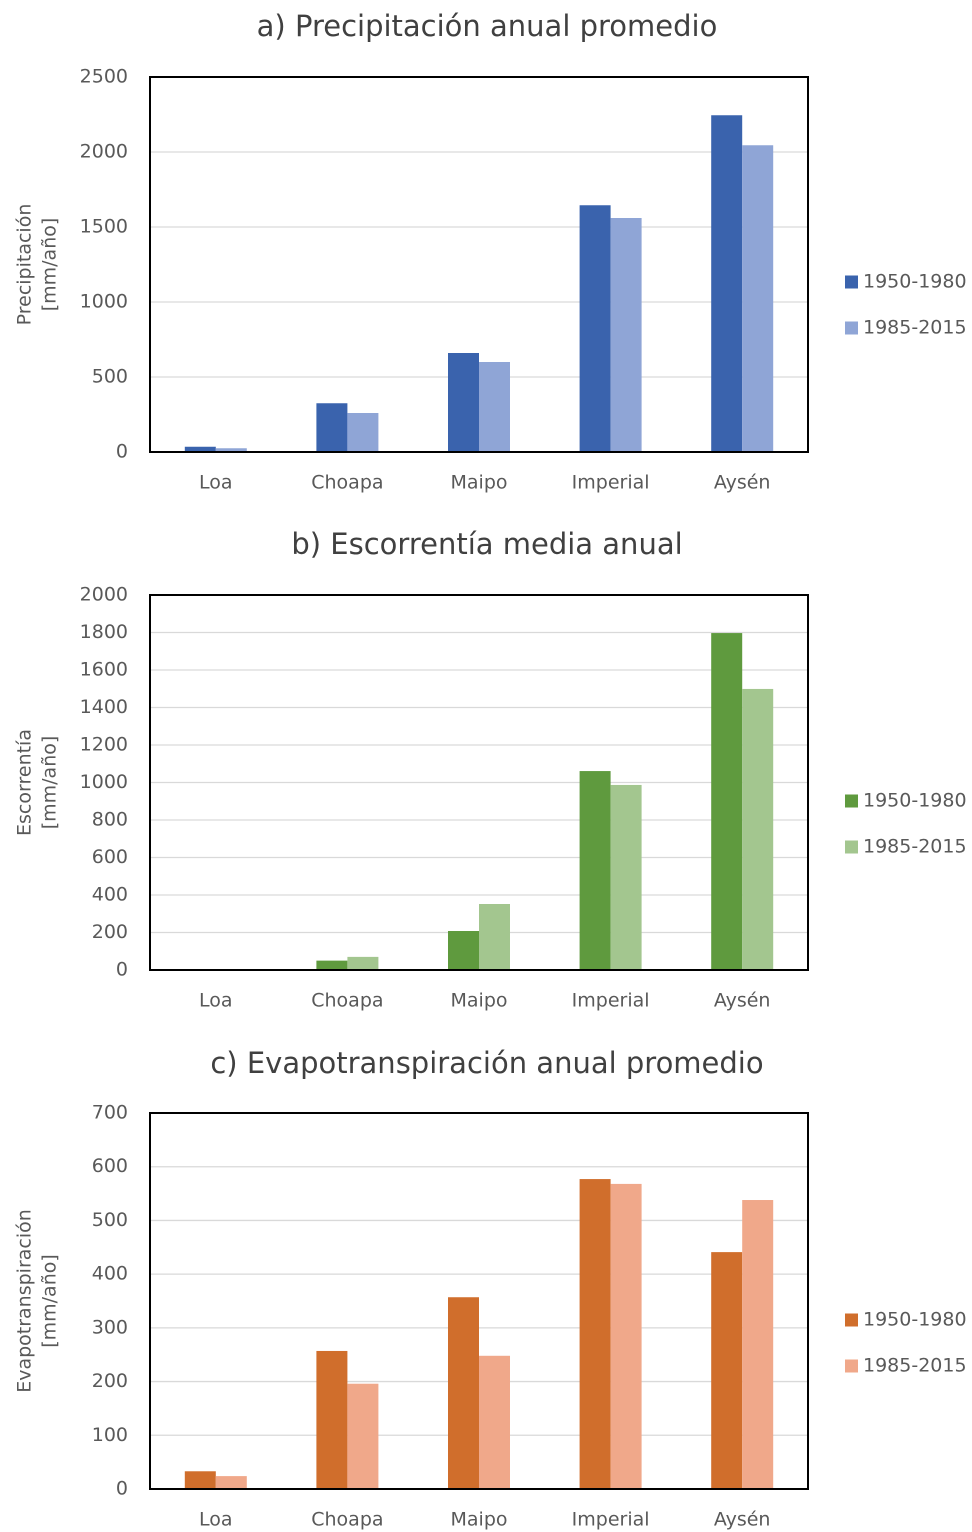 This screenshot has width=972, height=1532. Describe the element at coordinates (25, 1301) in the screenshot. I see `y-axis-label: Evapotranspiración` at that location.